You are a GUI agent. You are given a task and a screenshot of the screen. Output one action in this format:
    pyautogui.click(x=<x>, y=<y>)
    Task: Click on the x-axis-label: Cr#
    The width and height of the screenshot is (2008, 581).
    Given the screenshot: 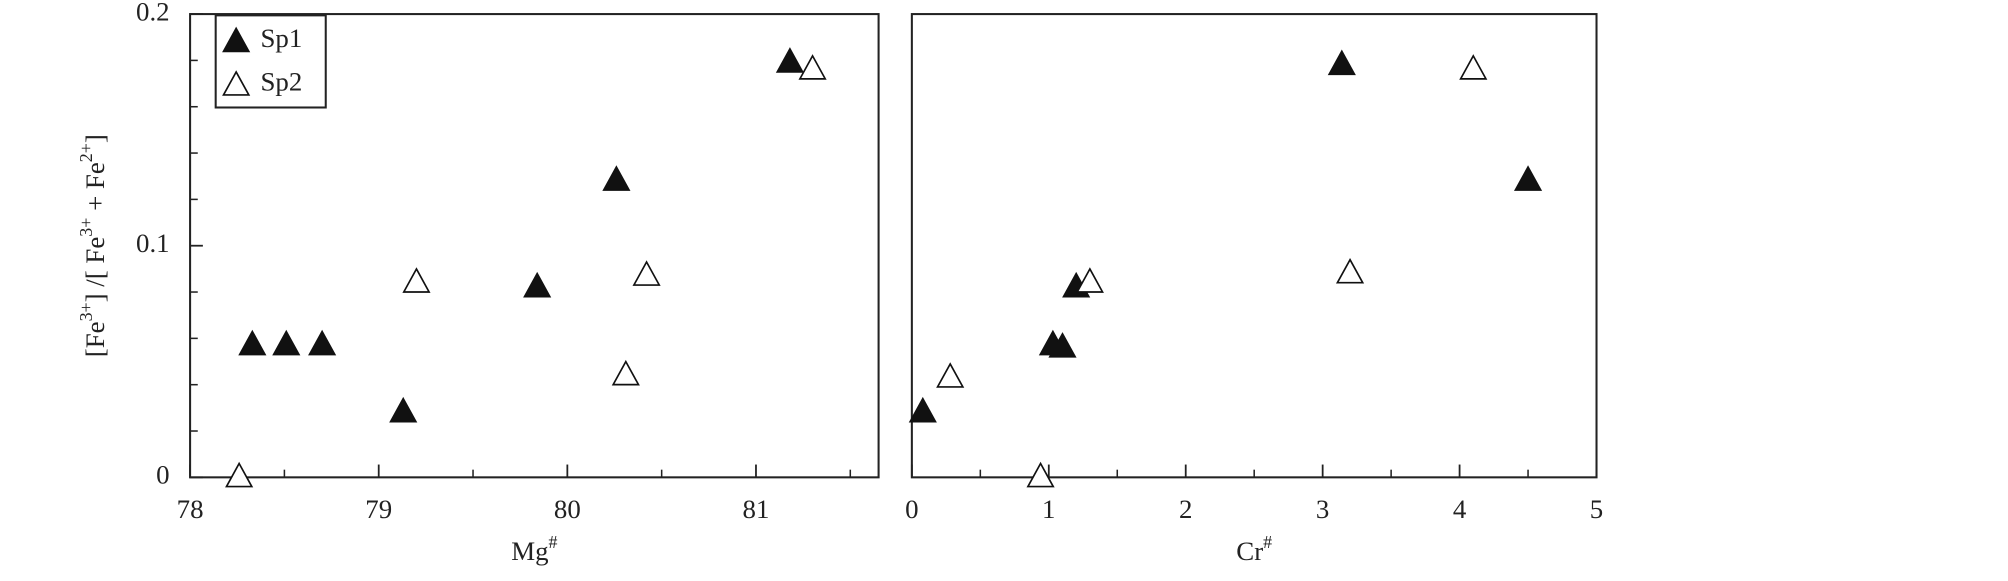 What is the action you would take?
    pyautogui.click(x=1254, y=549)
    